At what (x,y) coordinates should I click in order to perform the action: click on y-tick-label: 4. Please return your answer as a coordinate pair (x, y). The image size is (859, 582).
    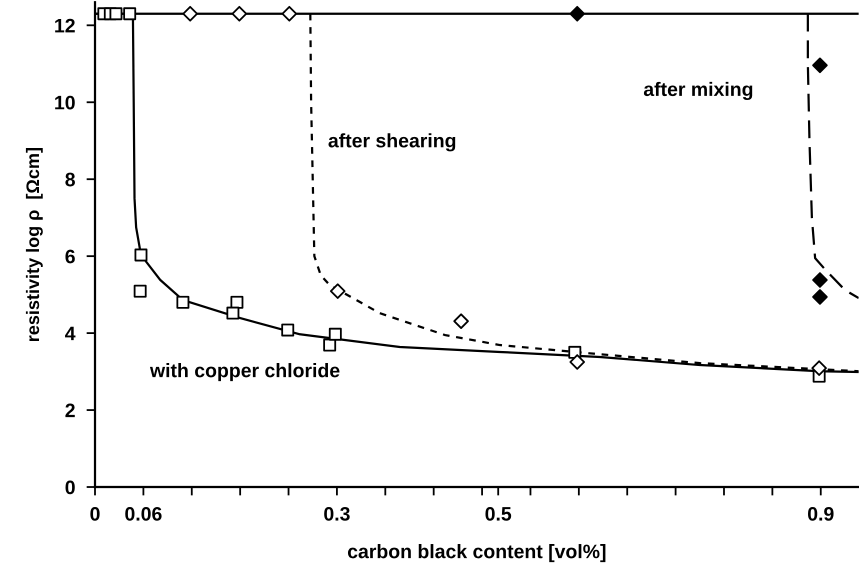
    Looking at the image, I should click on (70, 333).